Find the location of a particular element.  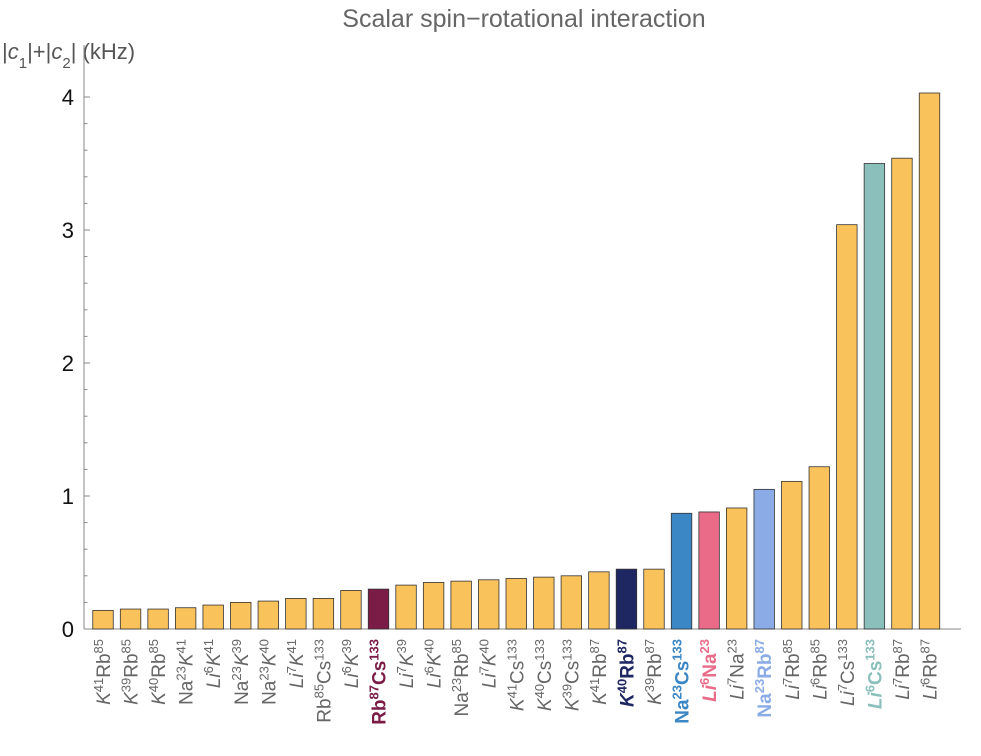

x-tick-label-group: Li6Rb87 is located at coordinates (929, 669).